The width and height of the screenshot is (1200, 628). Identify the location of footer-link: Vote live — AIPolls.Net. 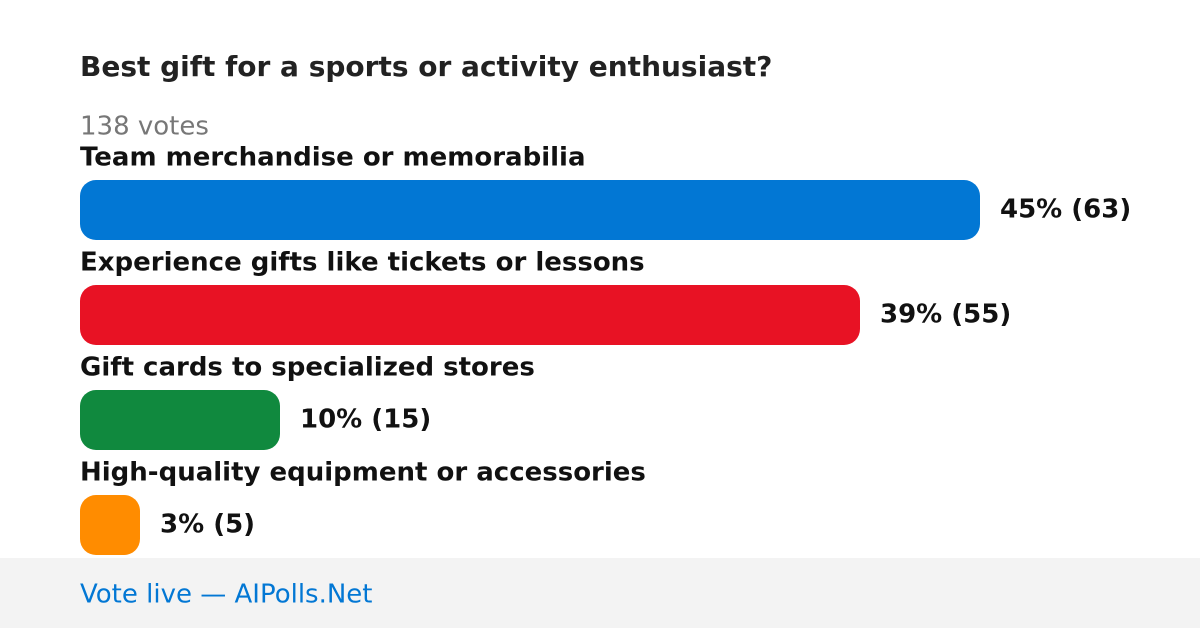
(226, 595).